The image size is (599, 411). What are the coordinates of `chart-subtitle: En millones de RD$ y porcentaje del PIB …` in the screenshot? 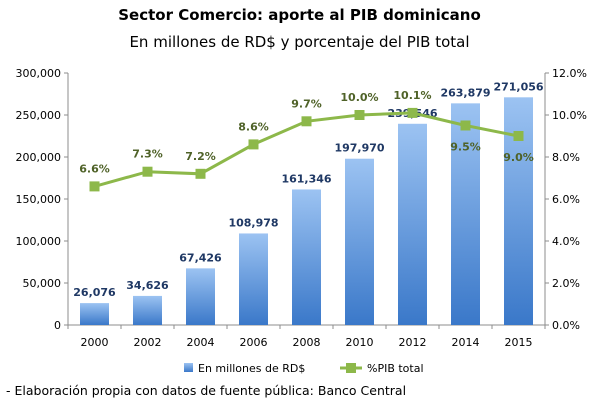 It's located at (299, 42).